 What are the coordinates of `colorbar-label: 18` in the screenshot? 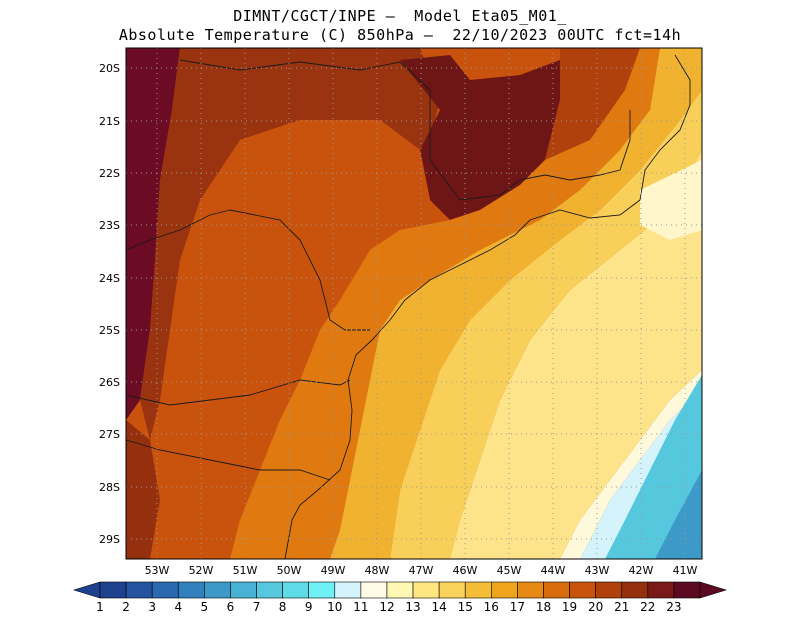 It's located at (543, 607).